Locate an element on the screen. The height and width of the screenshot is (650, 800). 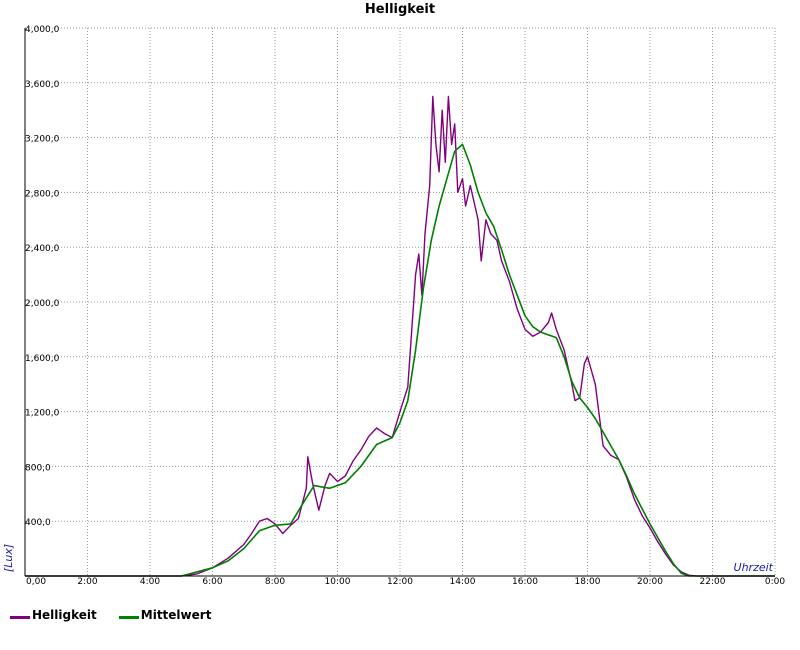
x-tick-label: 12:00 is located at coordinates (400, 582).